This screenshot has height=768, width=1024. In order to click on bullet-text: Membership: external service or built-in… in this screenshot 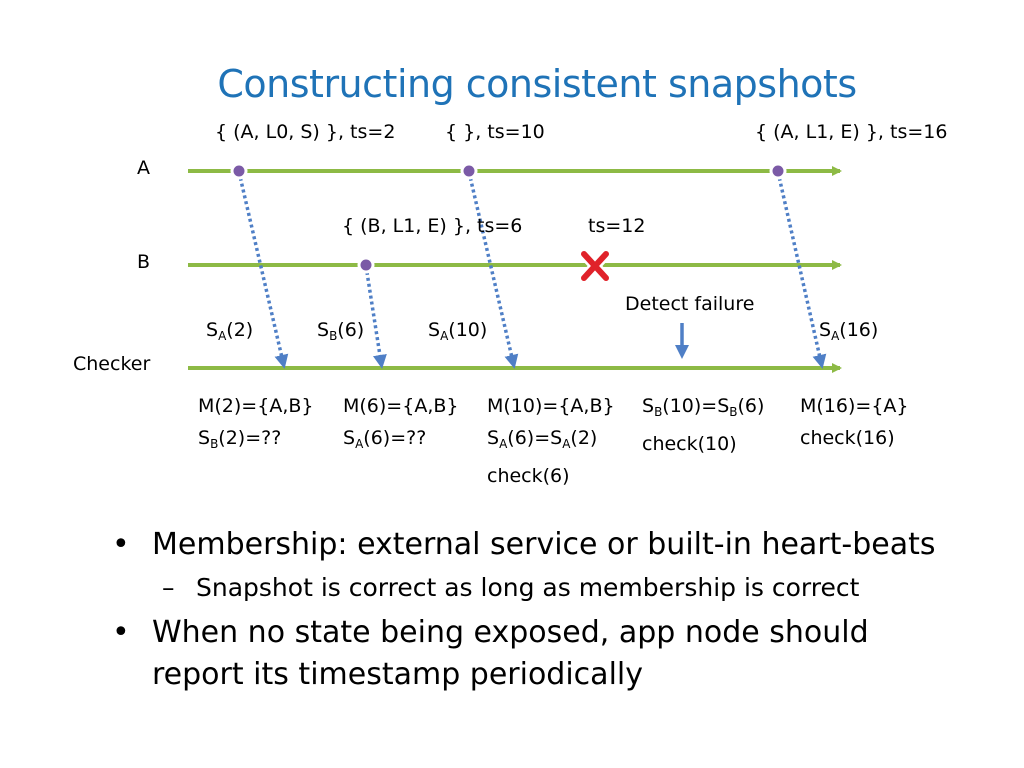, I will do `click(544, 544)`.